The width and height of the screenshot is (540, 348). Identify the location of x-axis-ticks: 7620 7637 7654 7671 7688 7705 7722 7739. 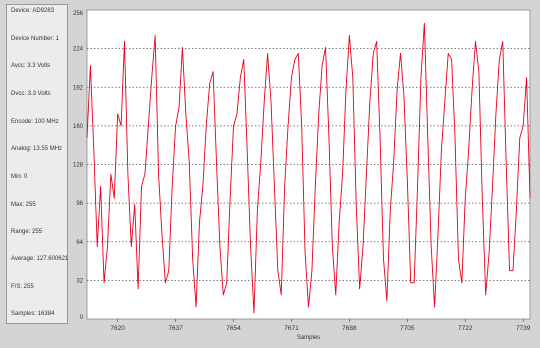
(320, 325).